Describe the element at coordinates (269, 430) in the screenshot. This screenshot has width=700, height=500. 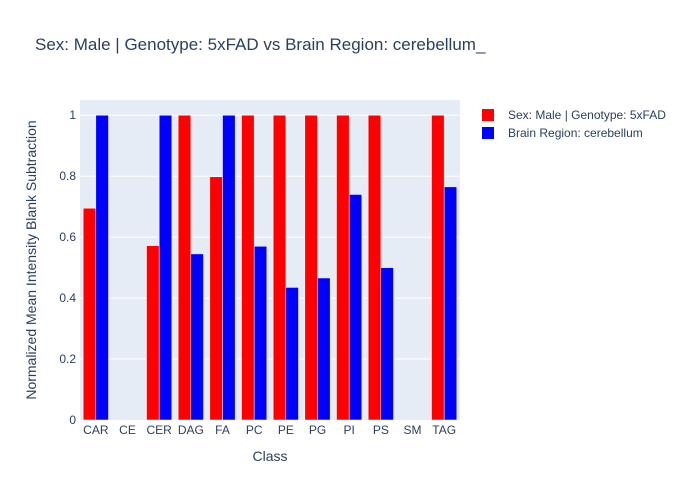
I see `x-tick-labels: CAR CE CER DAG FA PC PE PG PI PS SM TAG` at that location.